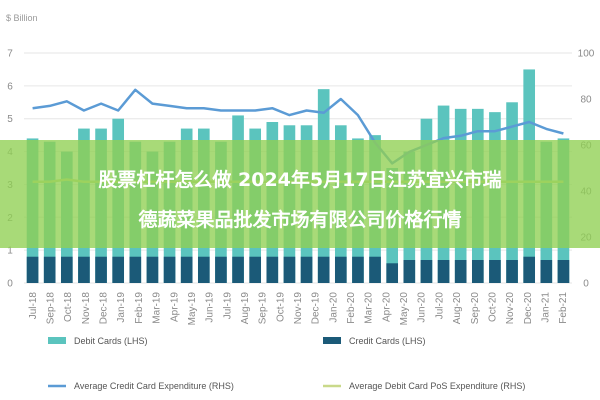 This screenshot has height=400, width=600. I want to click on right-tick-label: 0, so click(586, 284).